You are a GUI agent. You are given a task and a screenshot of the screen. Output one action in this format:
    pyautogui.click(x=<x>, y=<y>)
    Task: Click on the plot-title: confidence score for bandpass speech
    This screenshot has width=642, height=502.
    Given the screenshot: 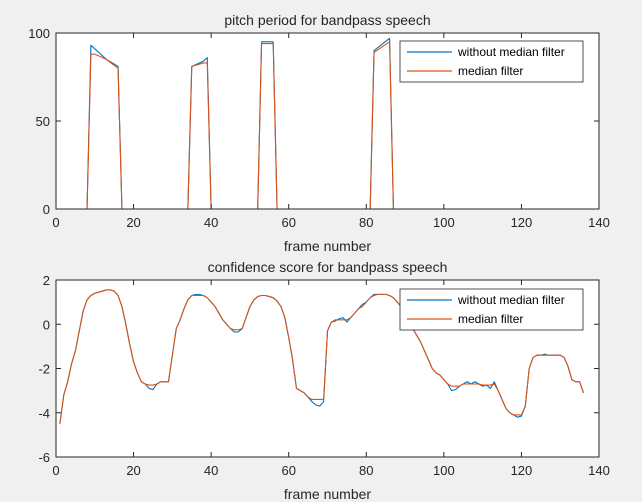 What is the action you would take?
    pyautogui.click(x=328, y=267)
    